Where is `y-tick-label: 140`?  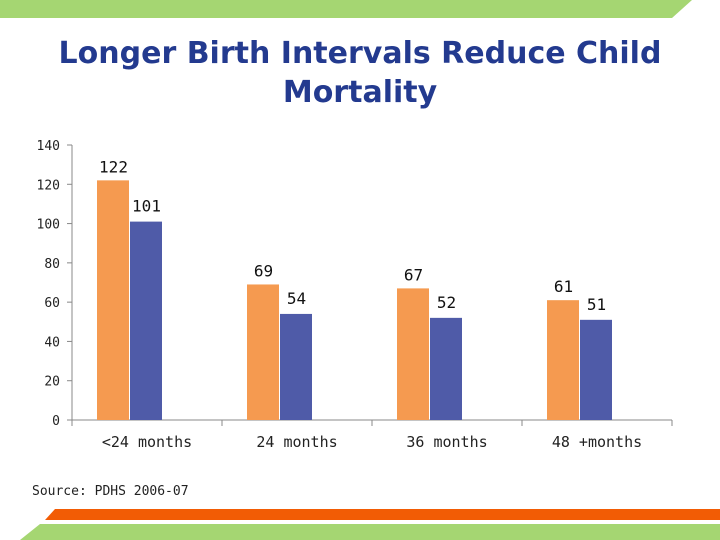 y-tick-label: 140 is located at coordinates (48, 146).